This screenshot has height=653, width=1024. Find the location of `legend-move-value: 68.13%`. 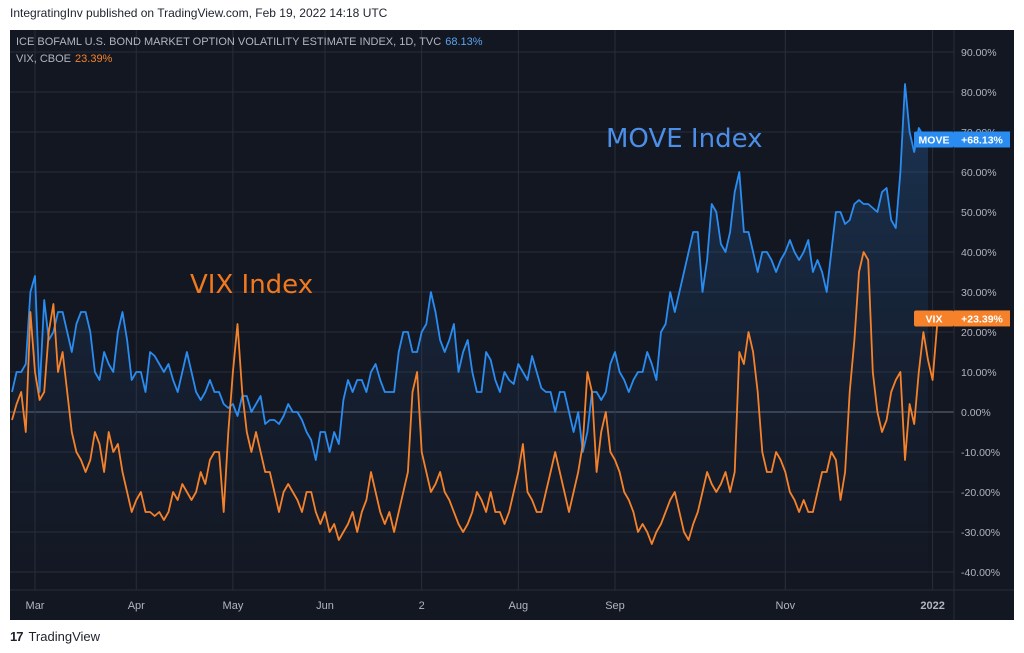

legend-move-value: 68.13% is located at coordinates (464, 42).